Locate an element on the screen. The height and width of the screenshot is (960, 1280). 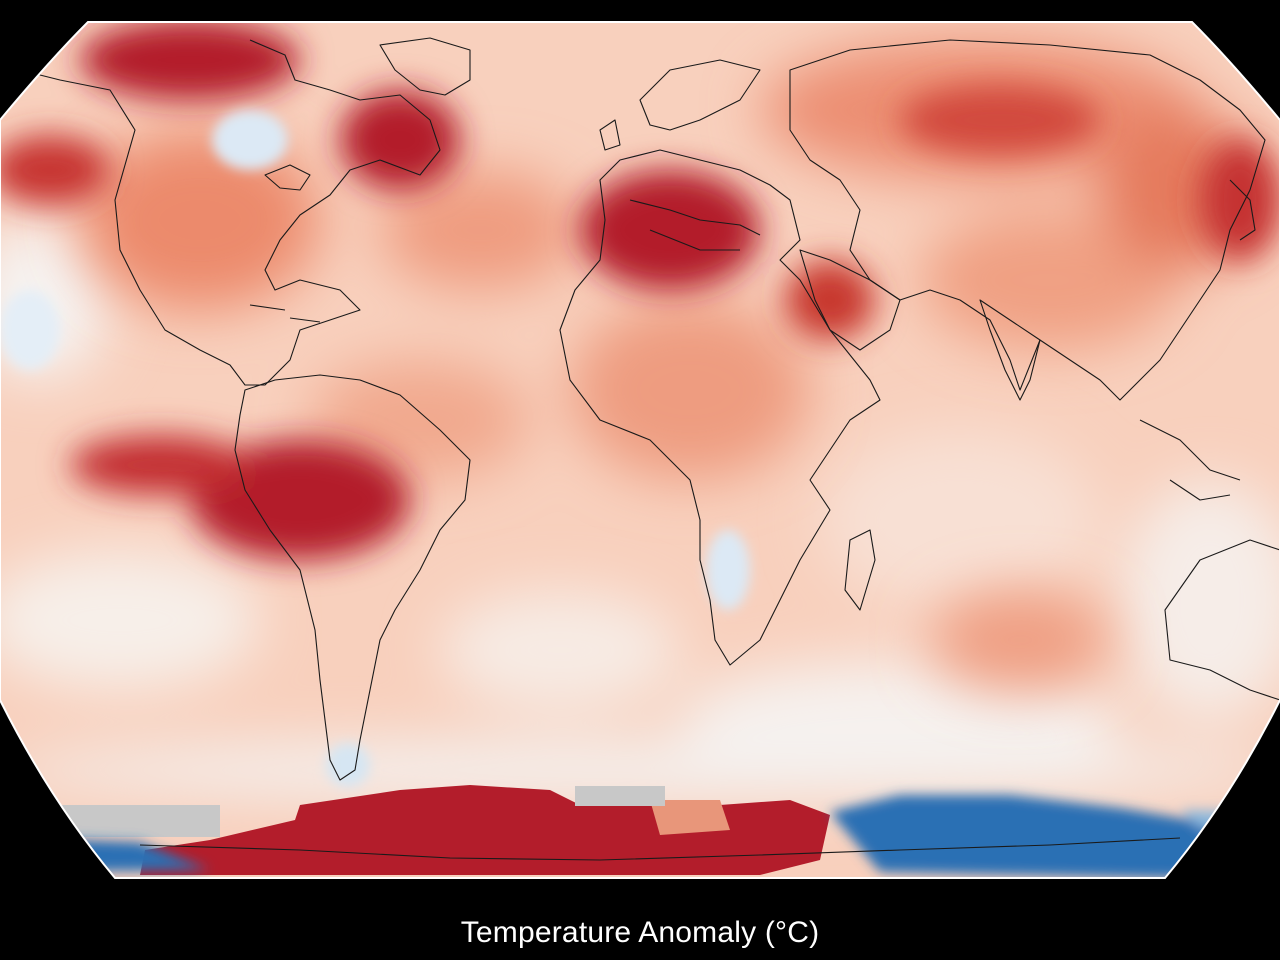
coast-south-america is located at coordinates (352, 577).